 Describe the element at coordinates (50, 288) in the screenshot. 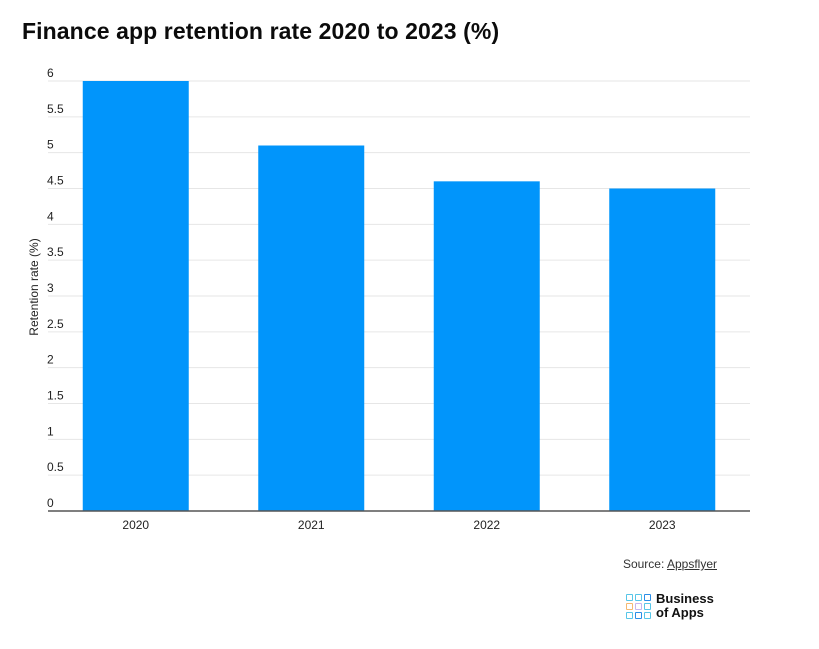

I see `y-tick-label: 3` at that location.